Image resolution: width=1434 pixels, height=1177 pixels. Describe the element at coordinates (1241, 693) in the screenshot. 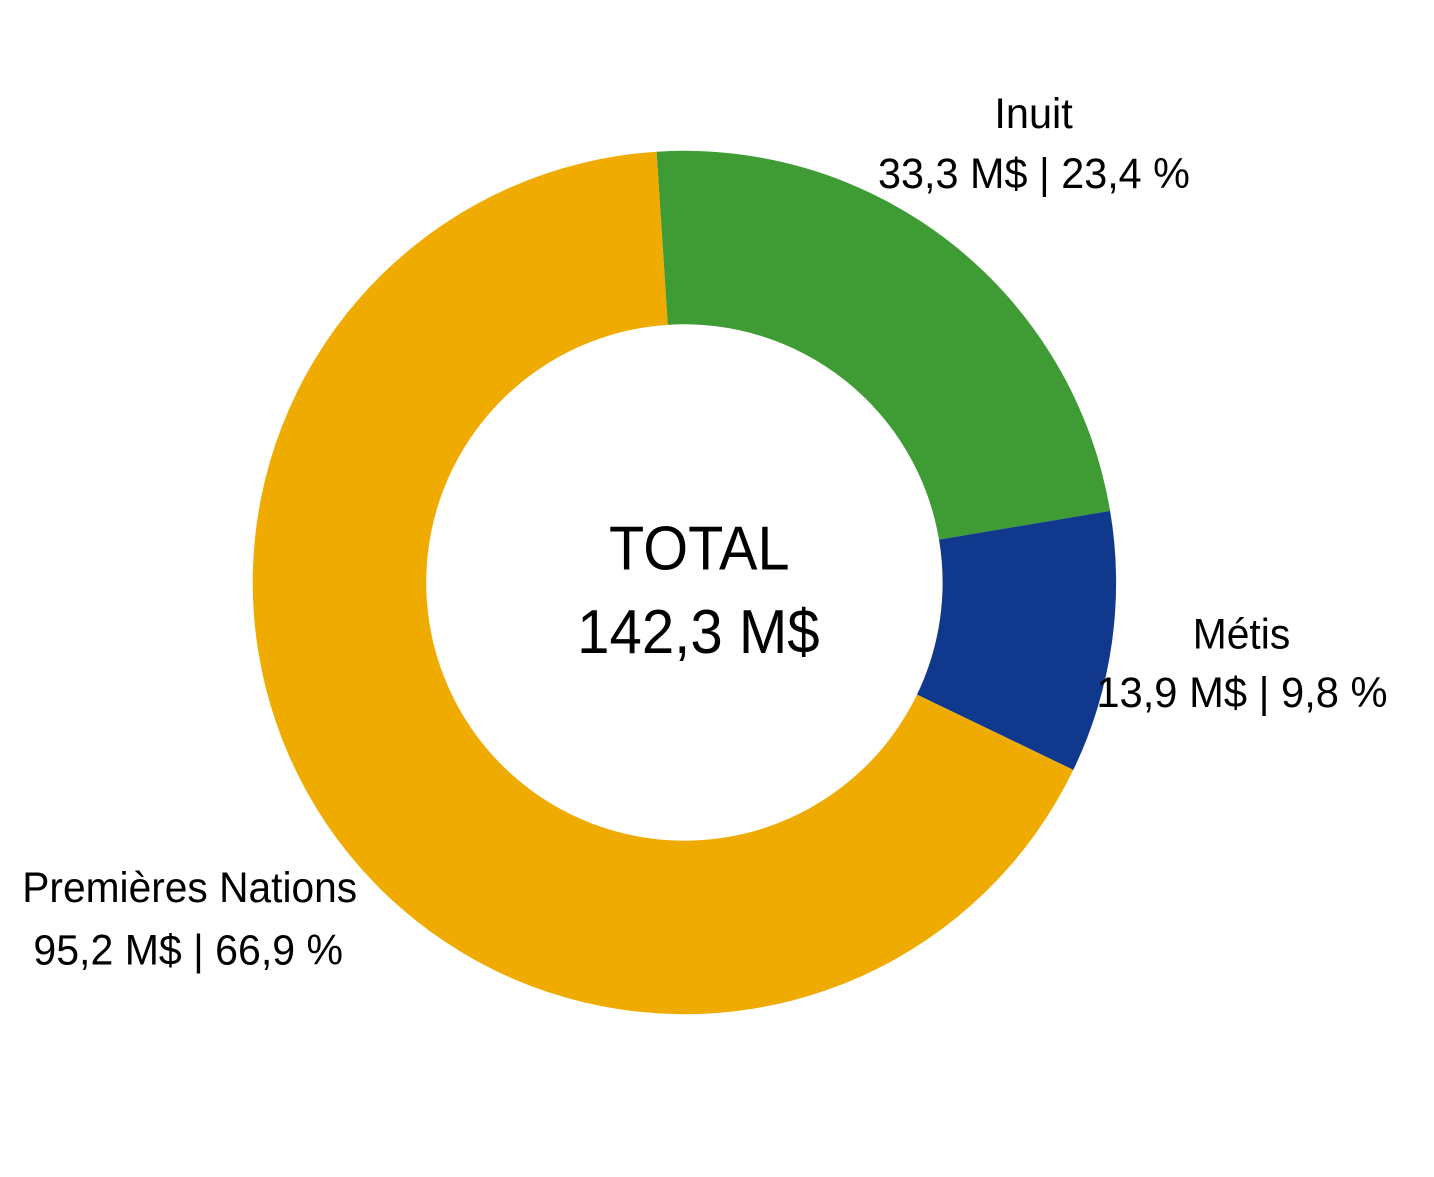

I see `svg-text: 13,9 M$ | 9,8 %` at that location.